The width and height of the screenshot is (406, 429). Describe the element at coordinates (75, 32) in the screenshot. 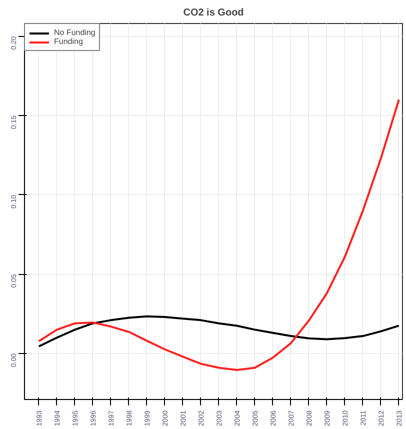

I see `legend-label: No Funding` at that location.